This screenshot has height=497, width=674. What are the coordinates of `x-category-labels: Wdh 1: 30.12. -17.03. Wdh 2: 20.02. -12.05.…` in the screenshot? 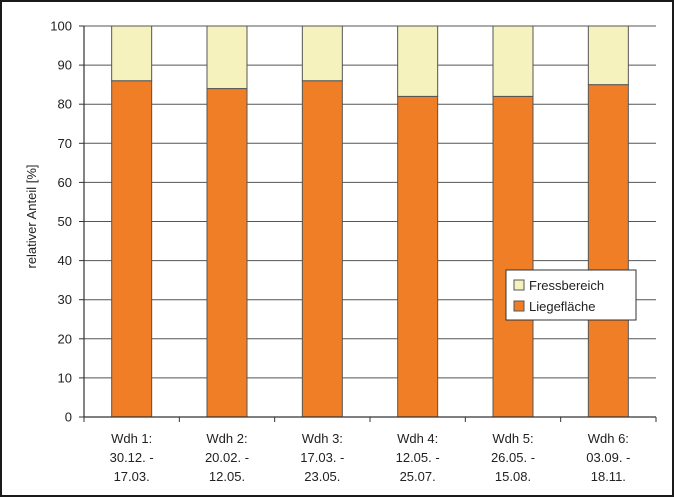 It's located at (370, 457).